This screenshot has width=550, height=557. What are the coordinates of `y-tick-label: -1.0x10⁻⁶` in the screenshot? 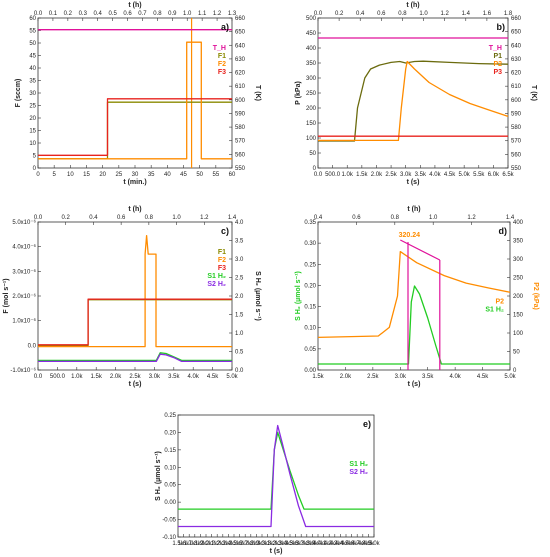 It's located at (23, 370).